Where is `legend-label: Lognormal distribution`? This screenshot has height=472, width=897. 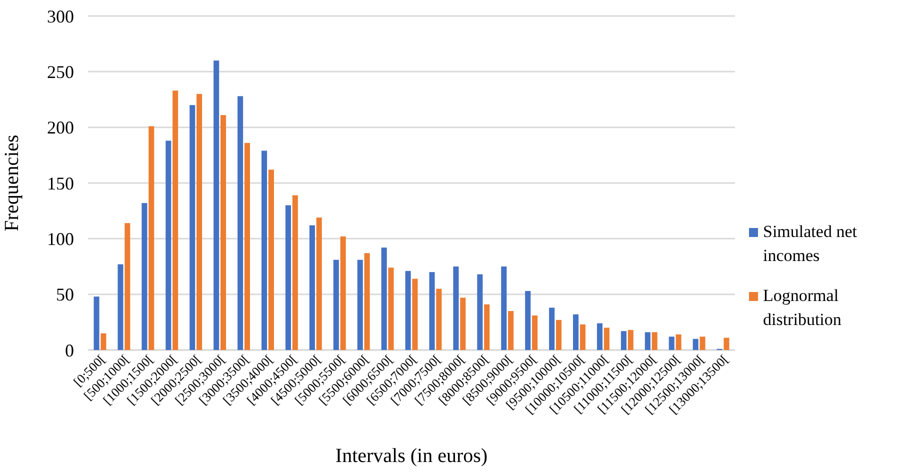 legend-label: Lognormal distribution is located at coordinates (802, 307).